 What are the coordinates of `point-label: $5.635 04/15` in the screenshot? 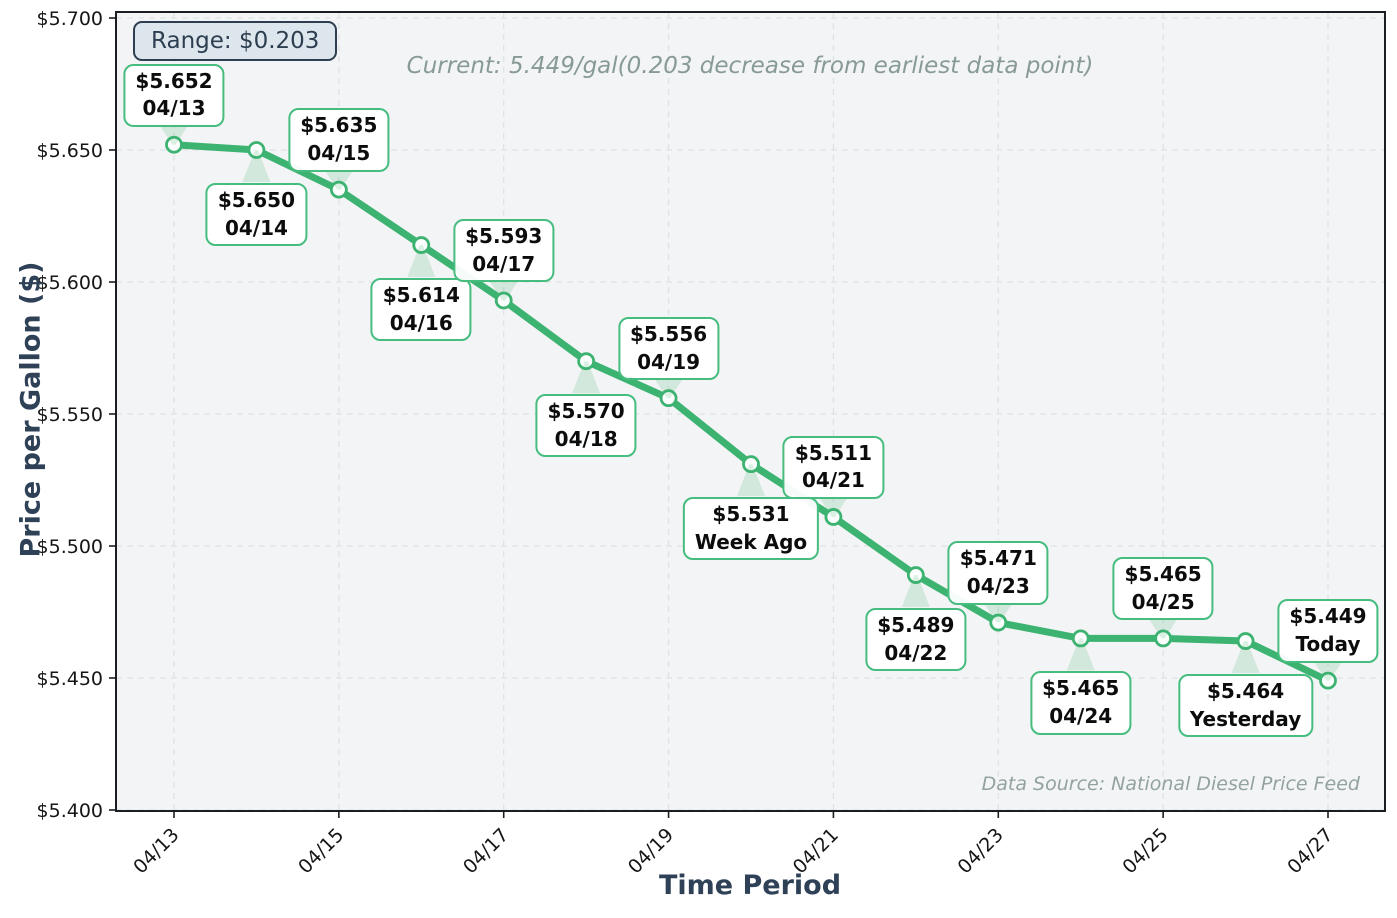 It's located at (339, 140).